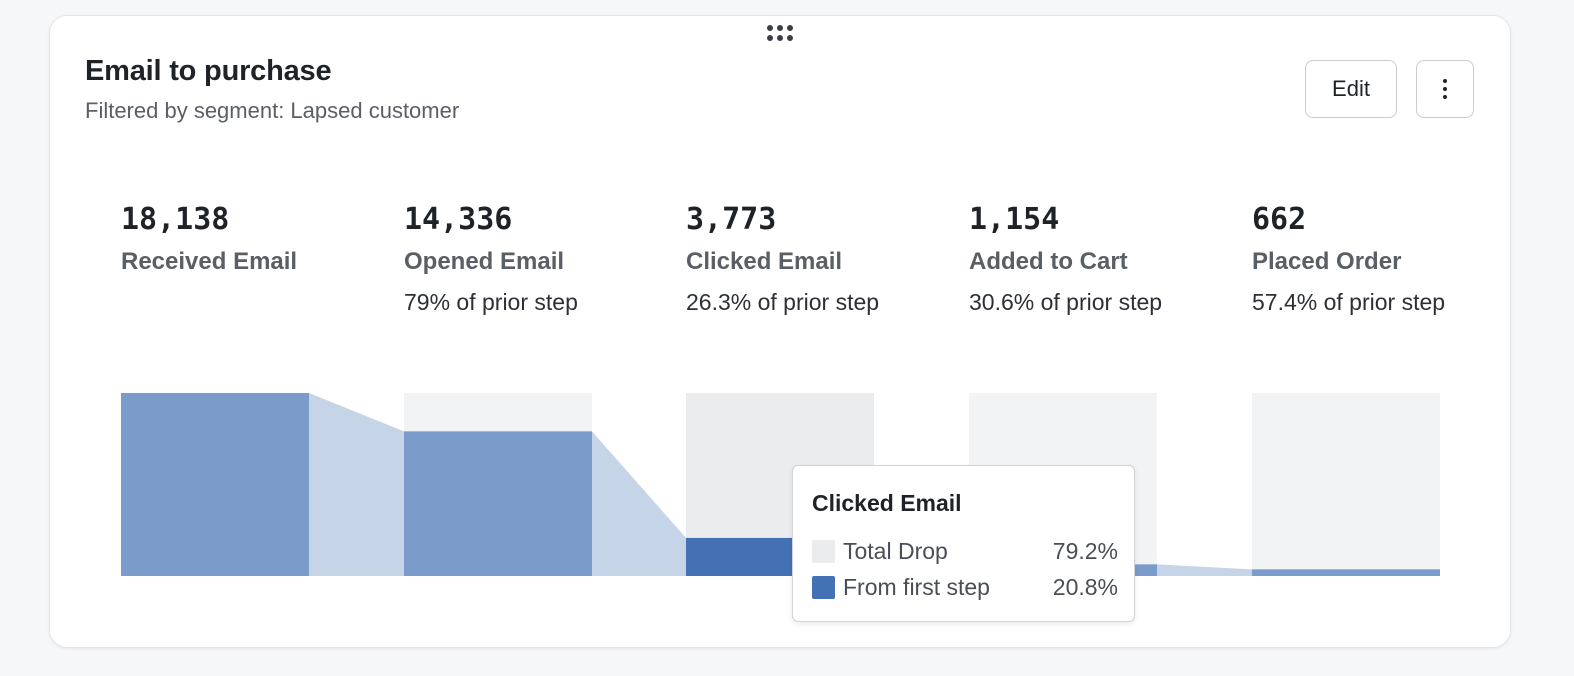 This screenshot has height=676, width=1574. Describe the element at coordinates (209, 261) in the screenshot. I see `step-name: Received Email` at that location.